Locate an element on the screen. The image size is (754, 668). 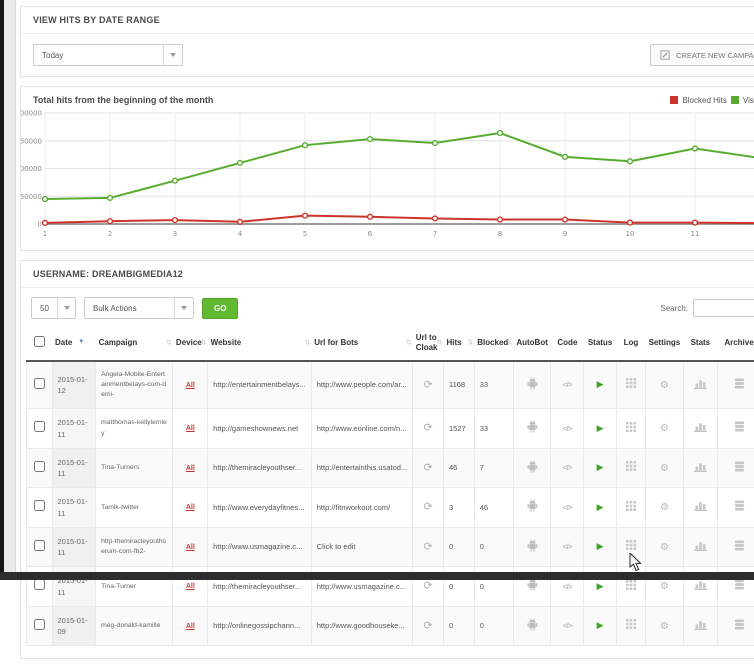
column-header-archive: Archive is located at coordinates (736, 344).